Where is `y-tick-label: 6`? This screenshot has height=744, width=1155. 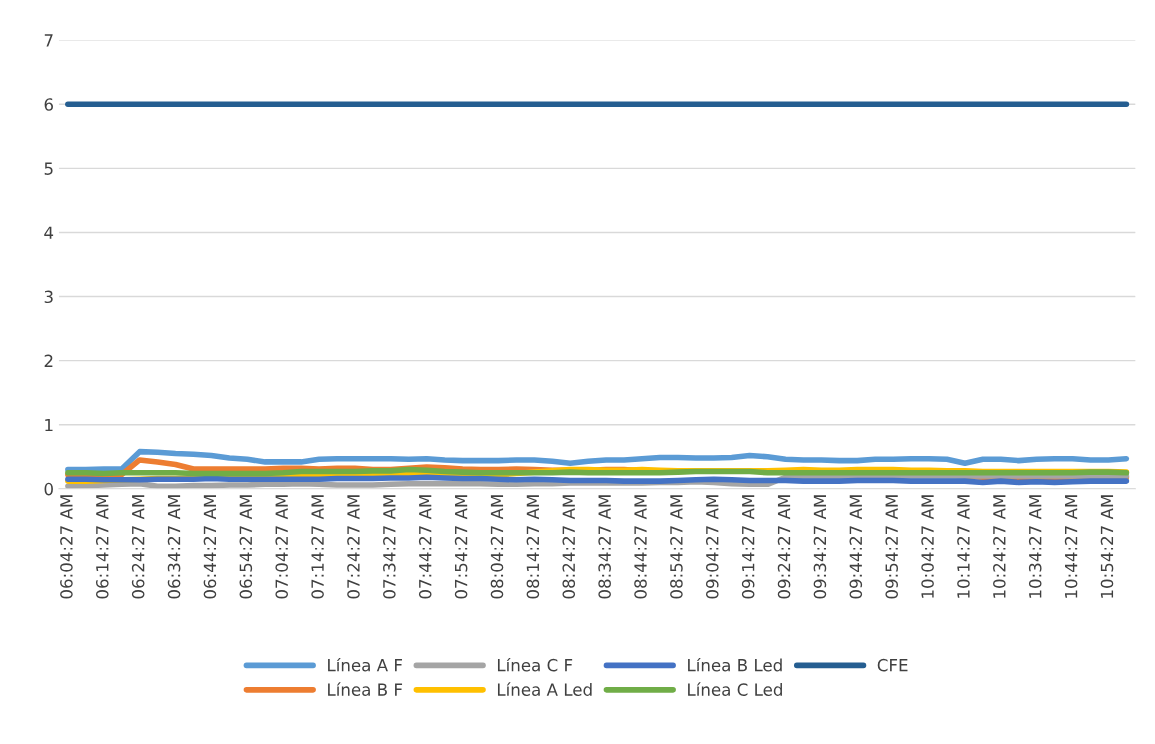 y-tick-label: 6 is located at coordinates (48, 104).